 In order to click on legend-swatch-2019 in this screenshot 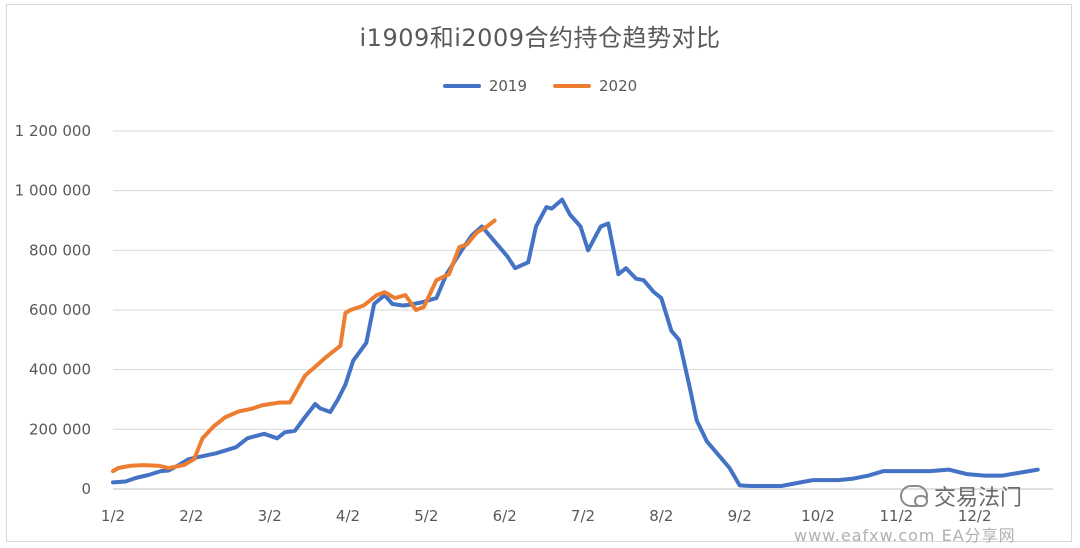, I will do `click(461, 86)`.